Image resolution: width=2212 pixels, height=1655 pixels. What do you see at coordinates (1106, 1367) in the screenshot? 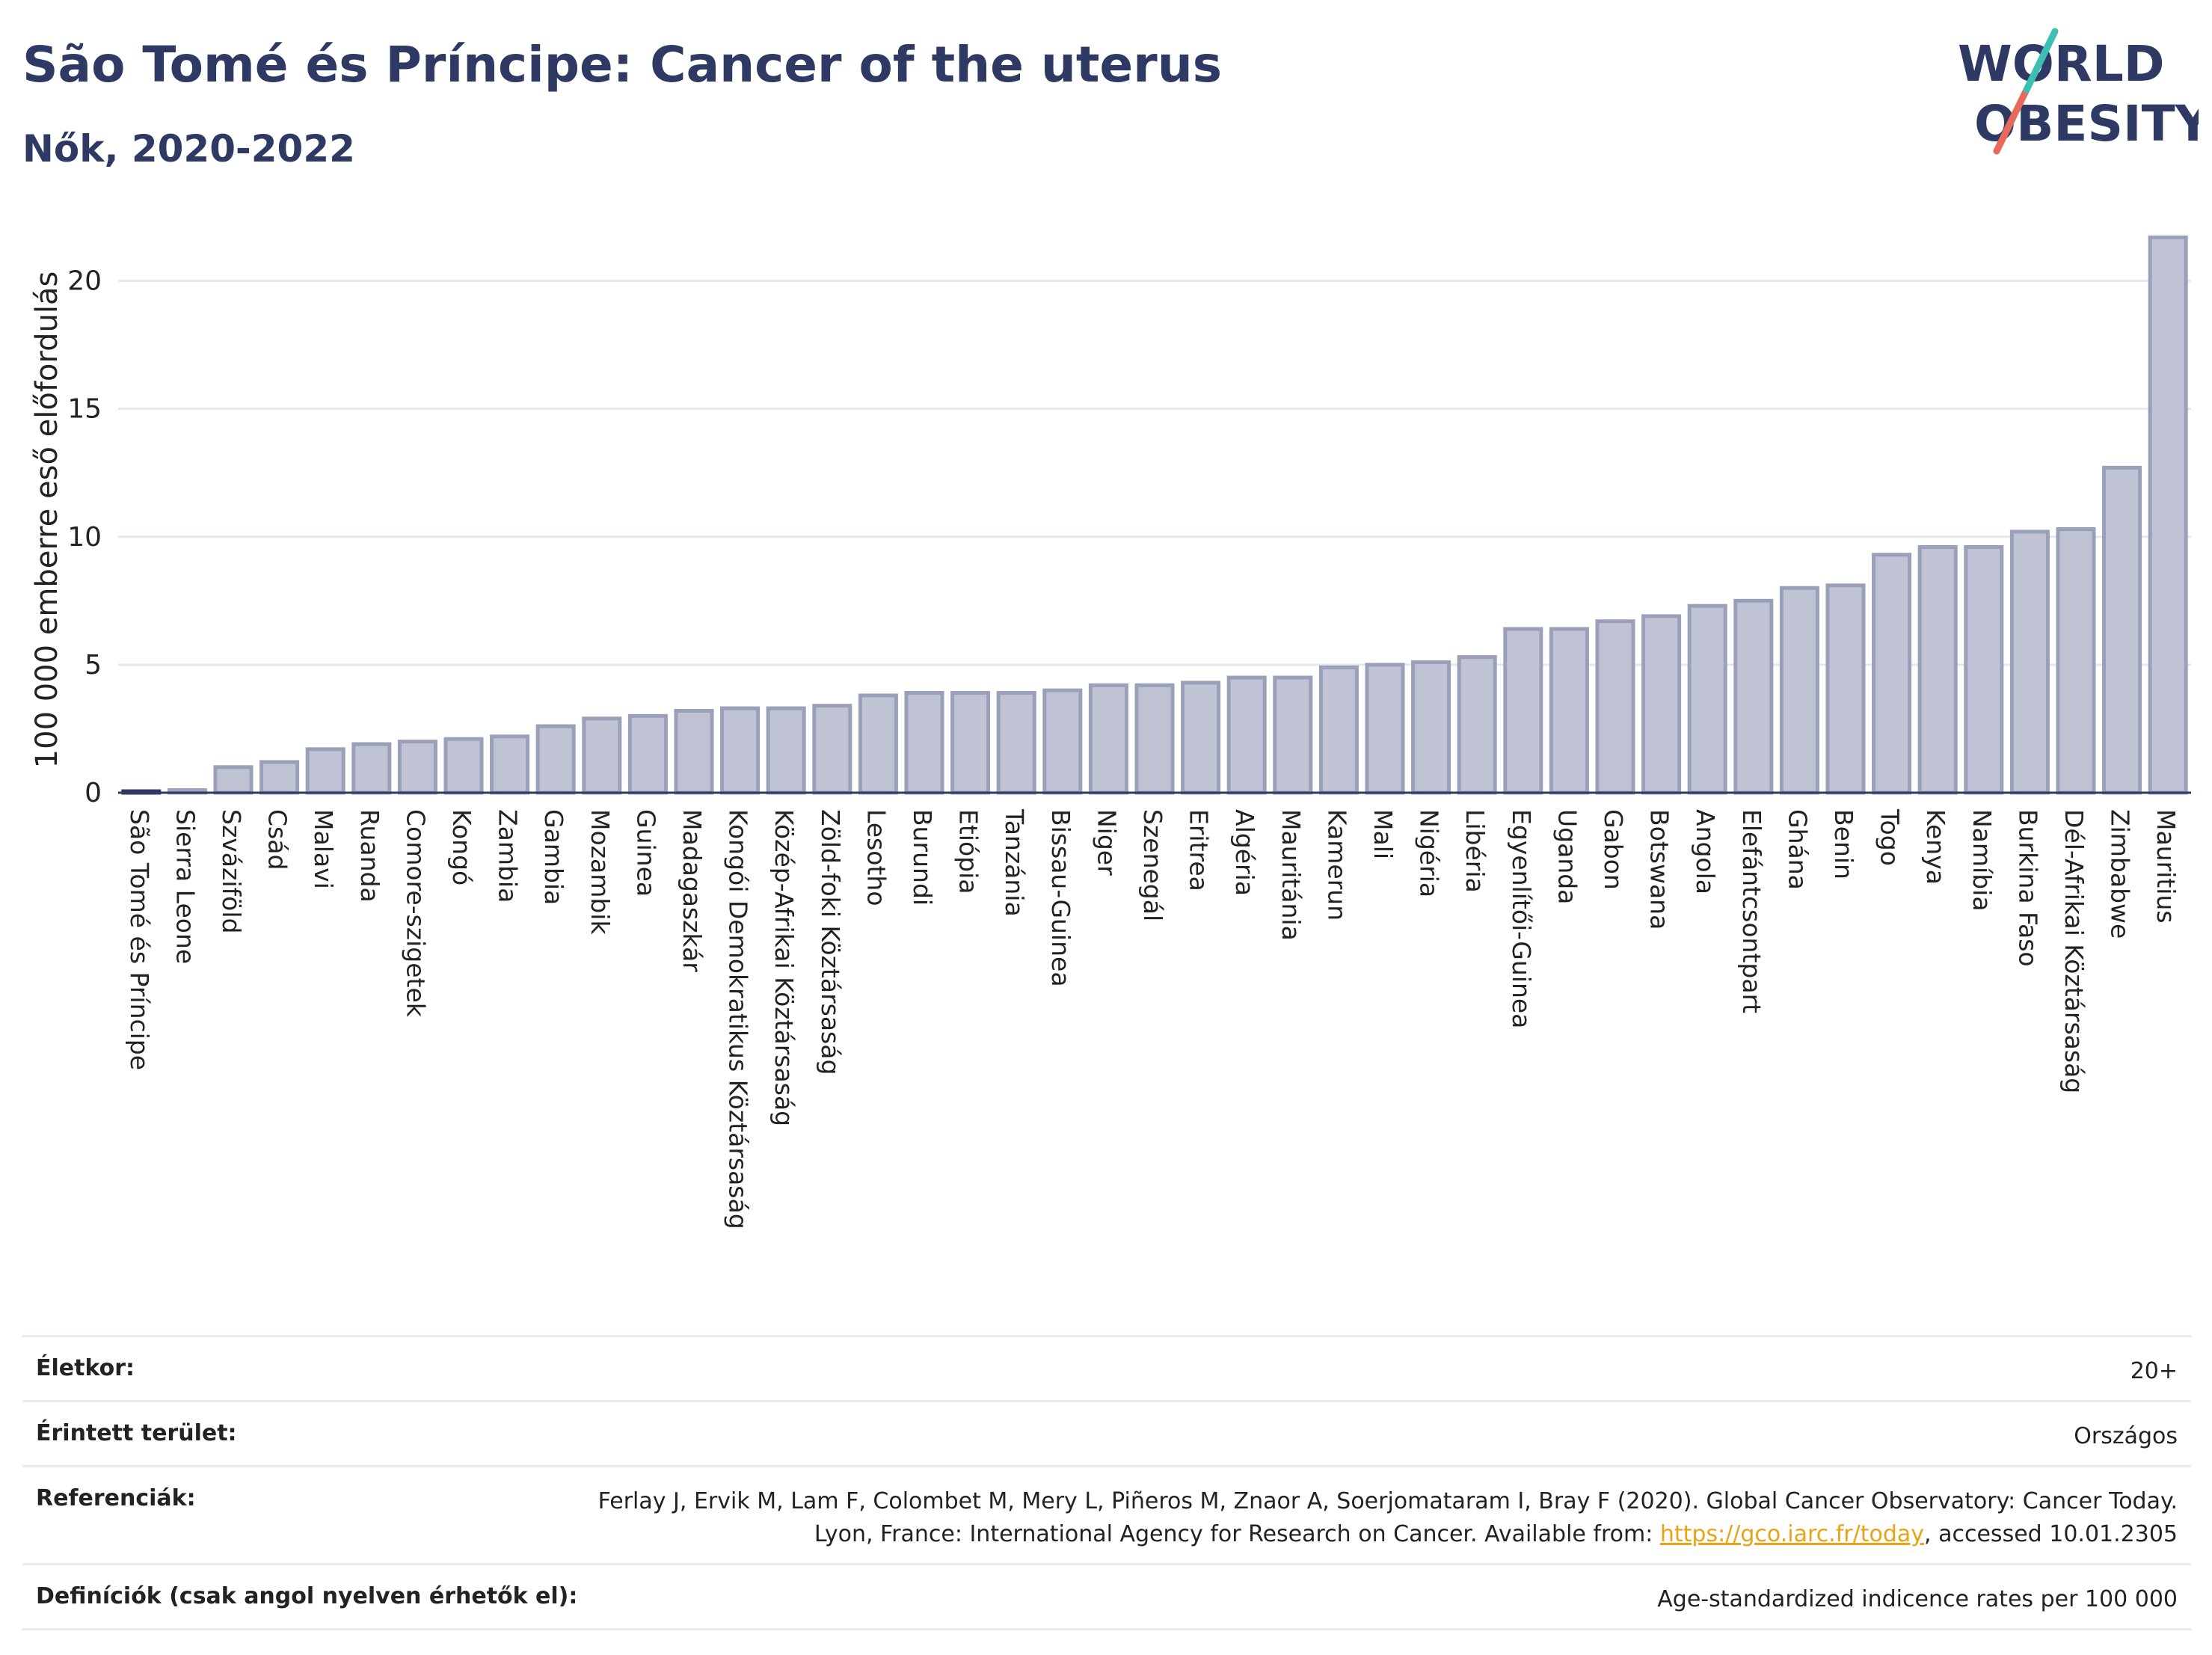
I see `info-row-age: Életkor: 20+` at bounding box center [1106, 1367].